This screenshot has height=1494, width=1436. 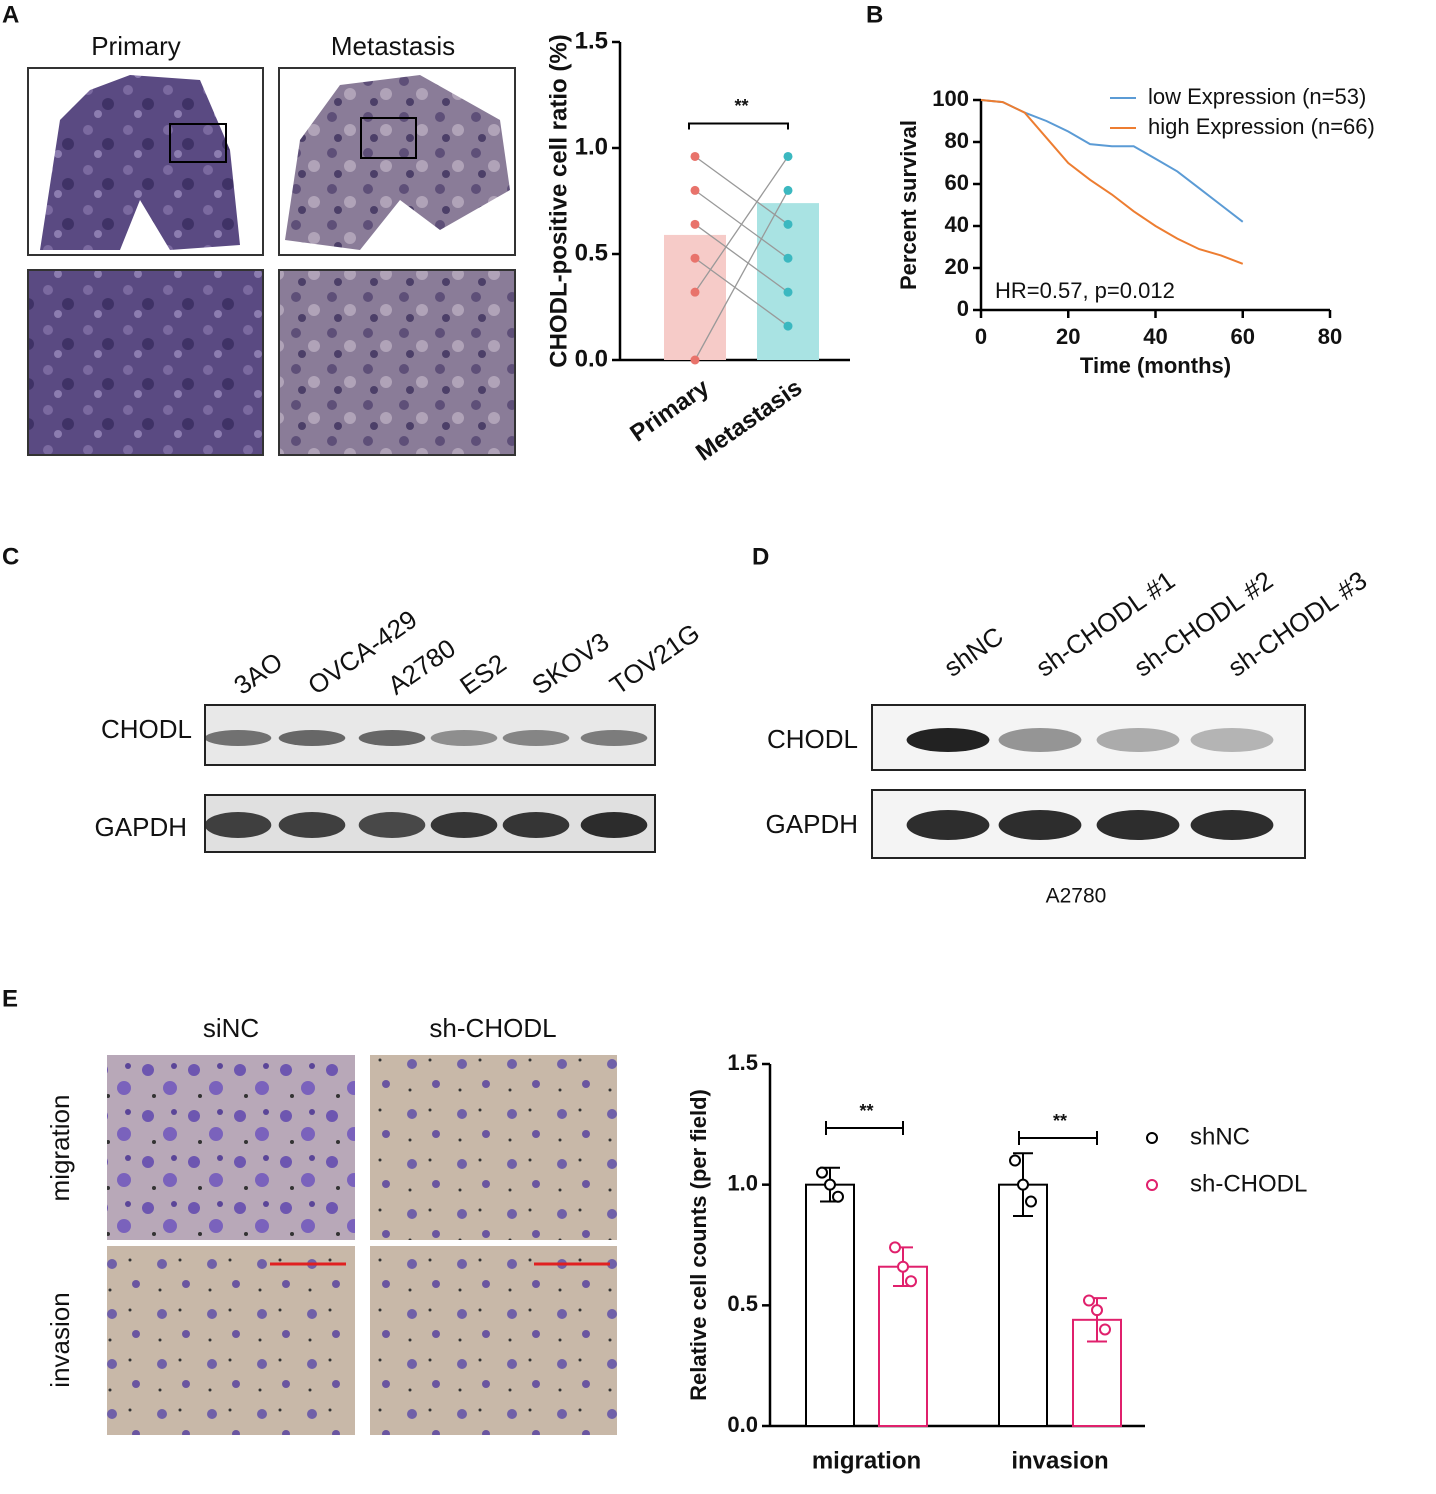 I want to click on panel-label: A, so click(x=10, y=14).